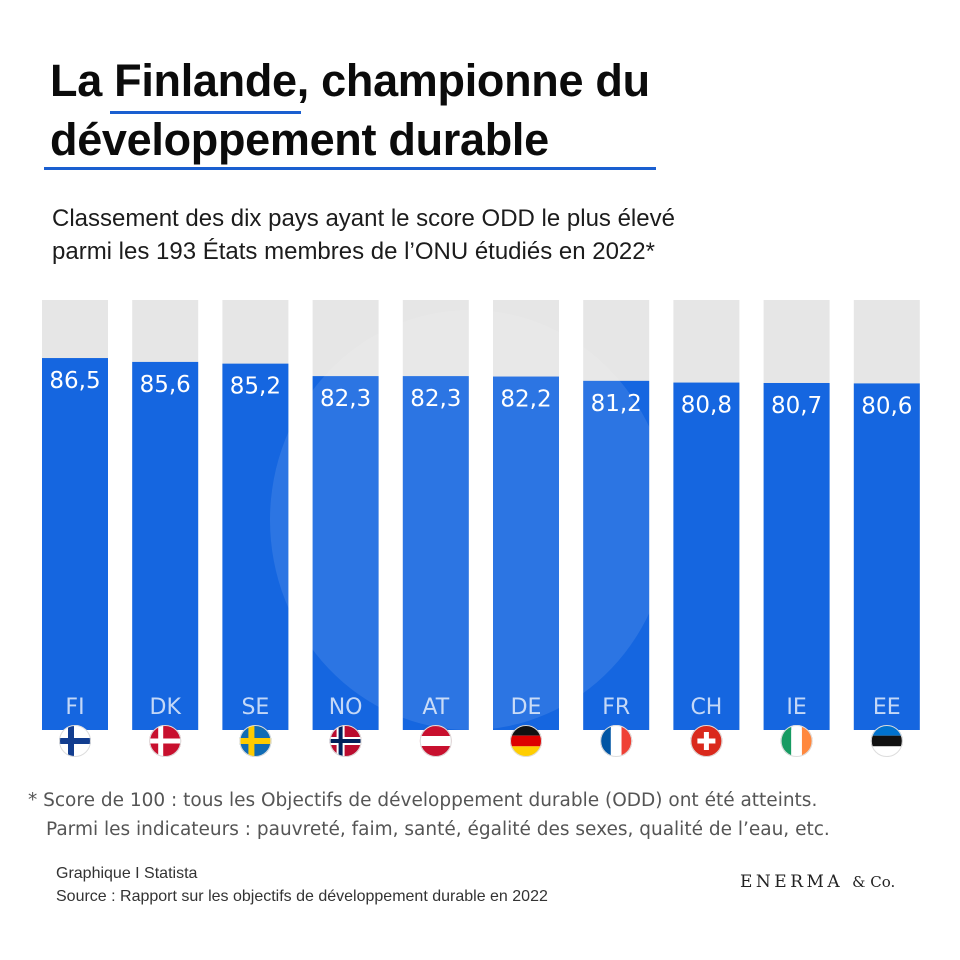 The width and height of the screenshot is (960, 960). Describe the element at coordinates (886, 741) in the screenshot. I see `flag-estonia-icon` at that location.